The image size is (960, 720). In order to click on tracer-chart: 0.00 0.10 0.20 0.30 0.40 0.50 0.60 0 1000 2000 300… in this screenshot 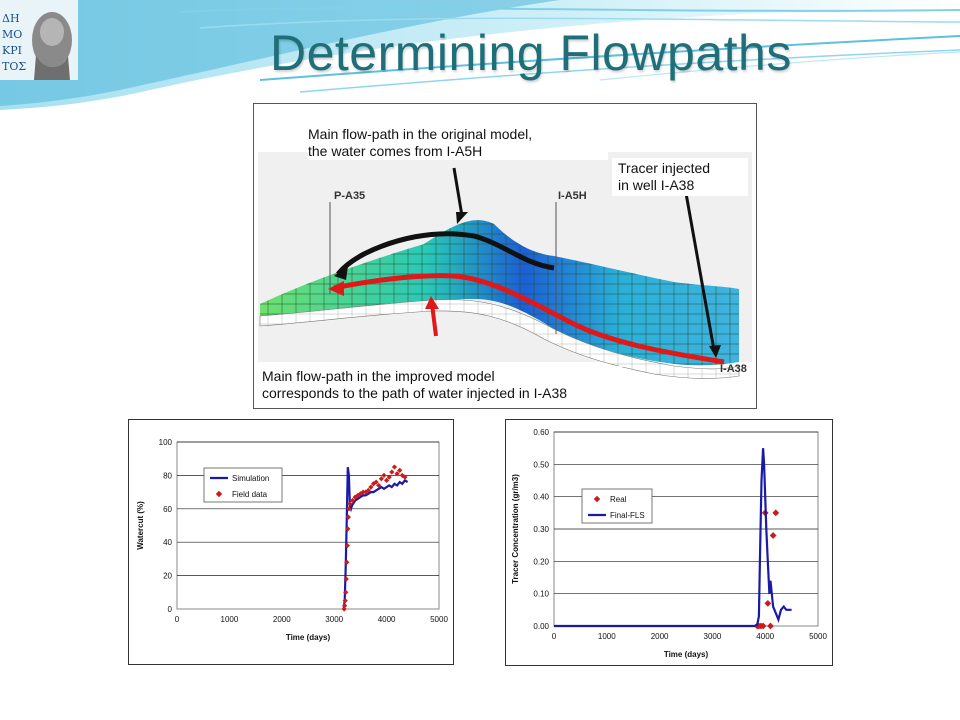, I will do `click(669, 543)`.